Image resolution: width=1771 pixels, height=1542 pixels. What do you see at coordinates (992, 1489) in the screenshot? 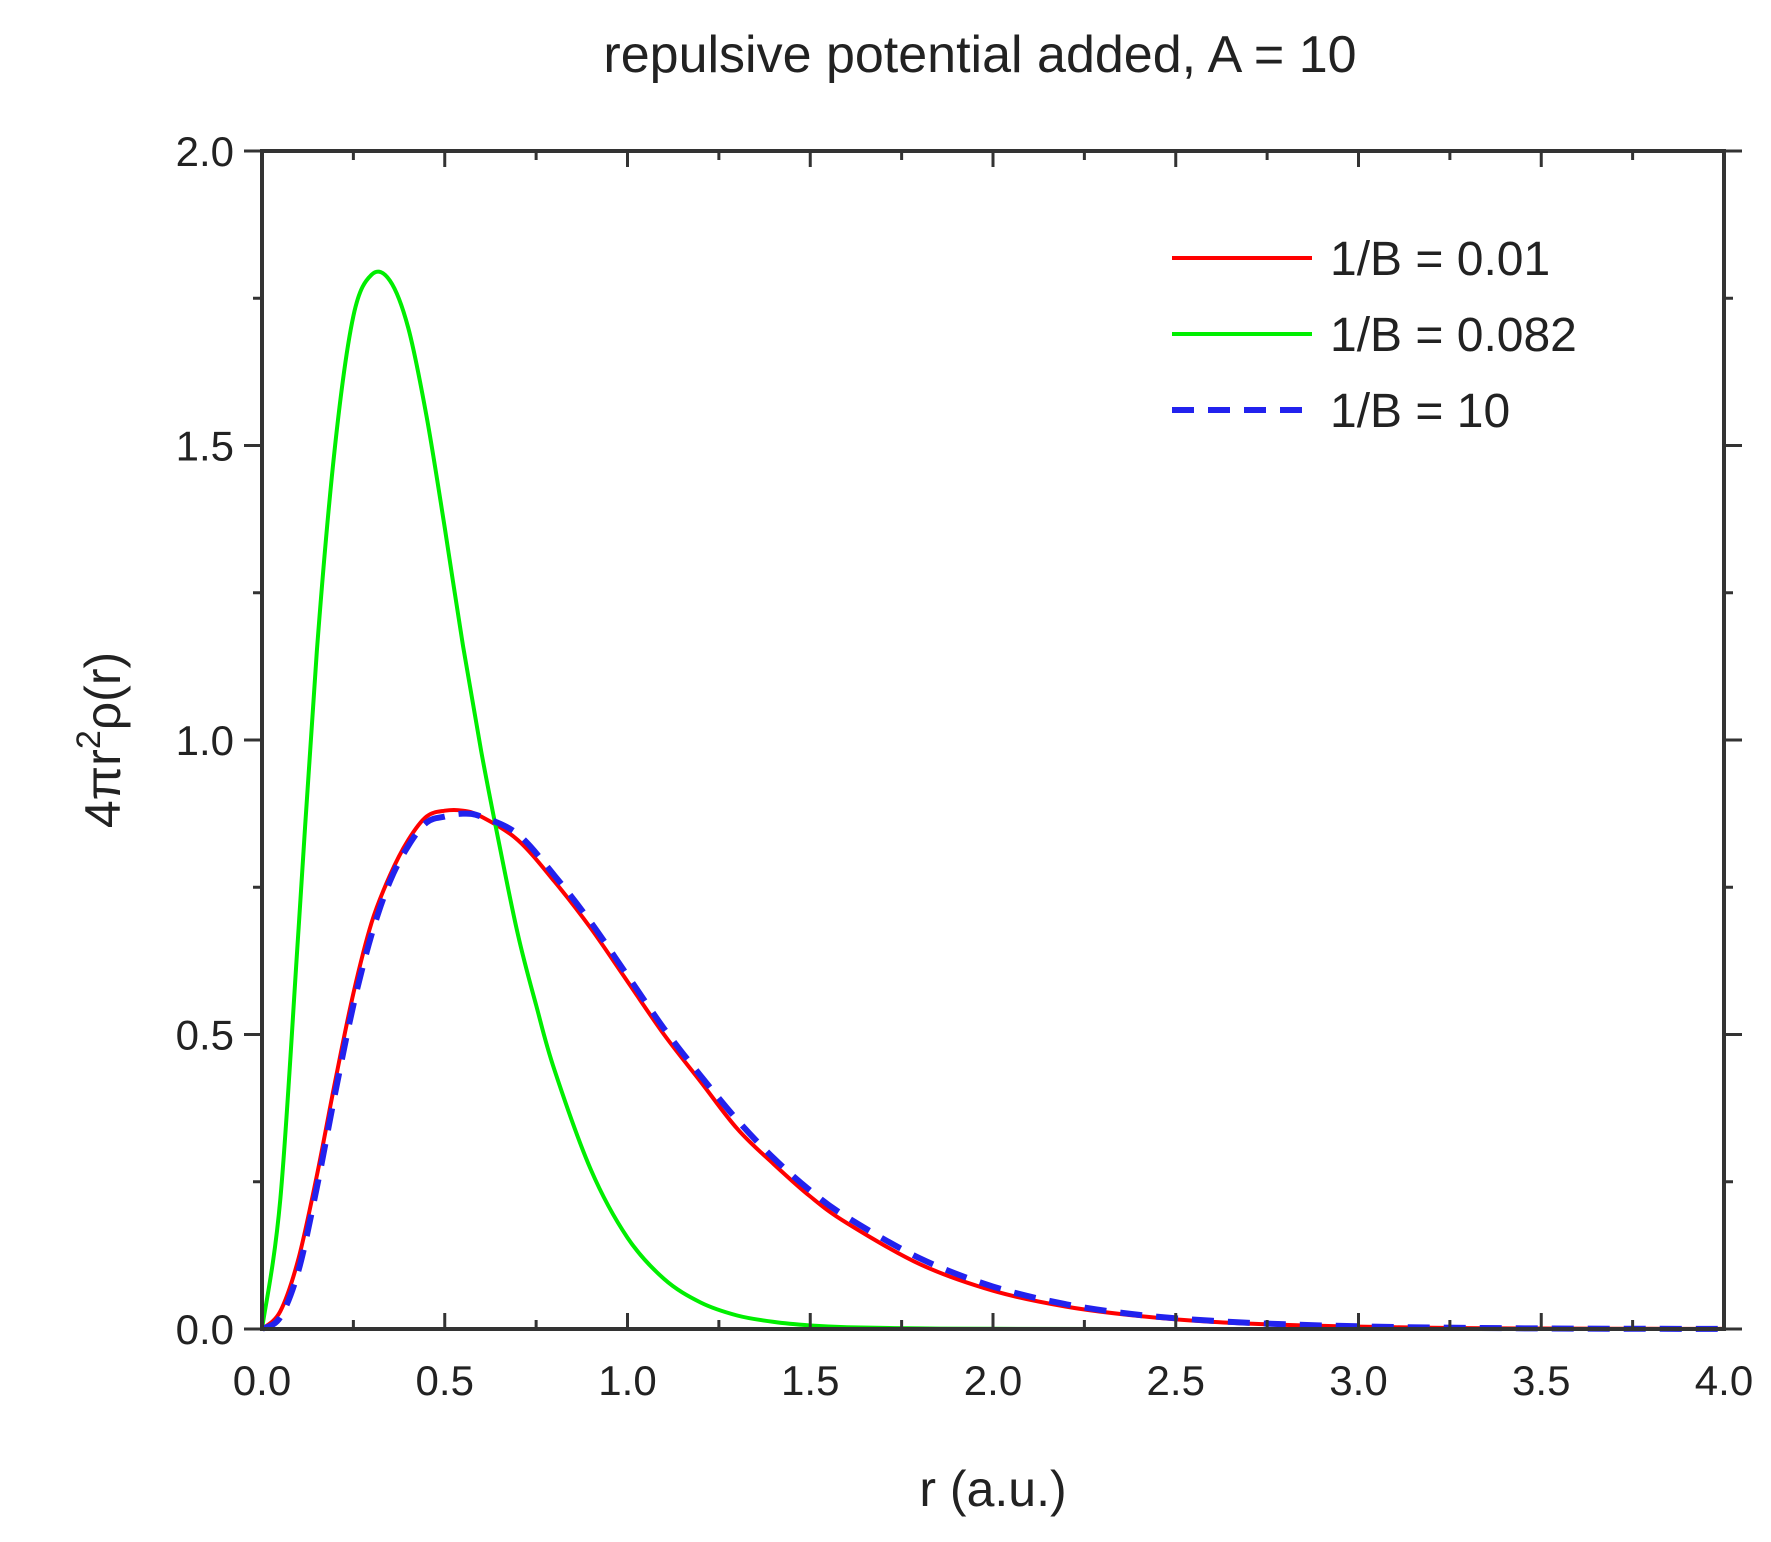
I see `x-axis-label: r (a.u.)` at bounding box center [992, 1489].